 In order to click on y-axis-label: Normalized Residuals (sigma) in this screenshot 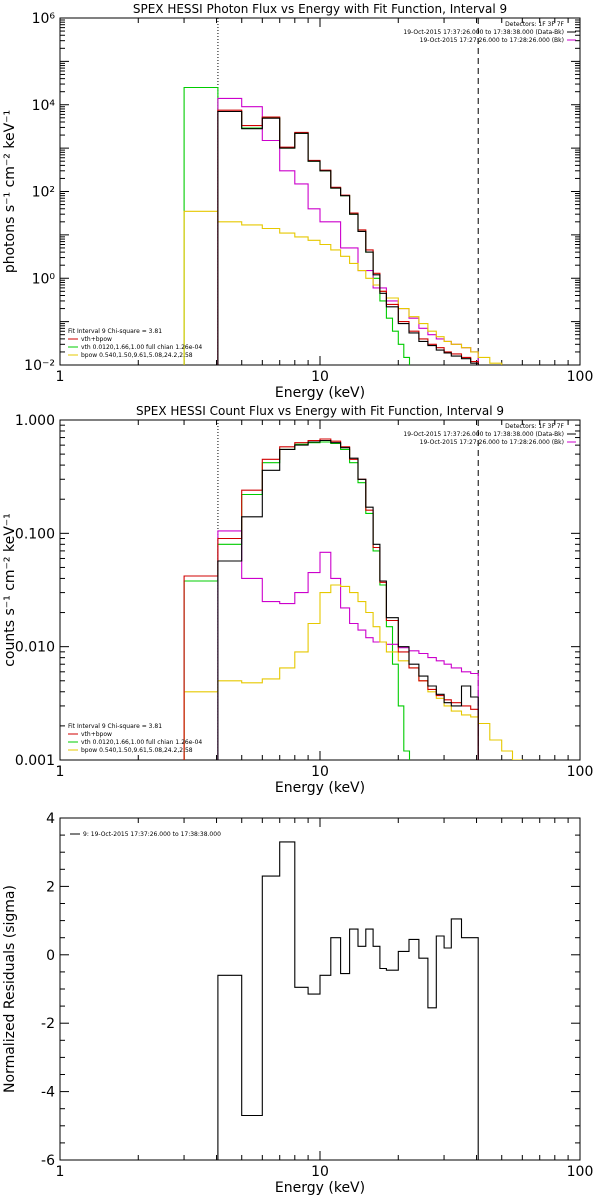, I will do `click(10, 989)`.